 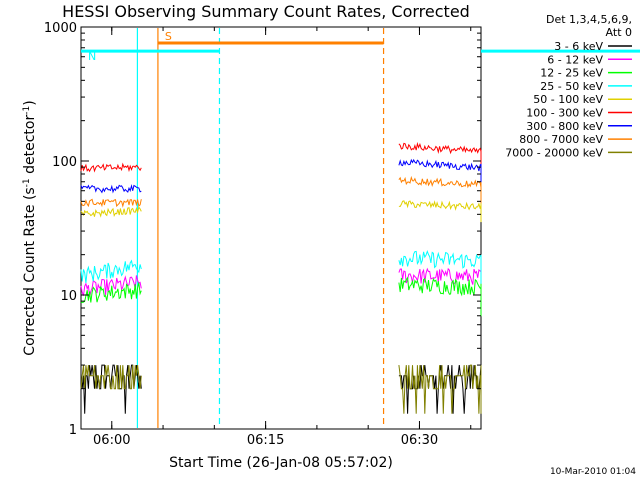 I want to click on legend-item-label: 800 - 7000 keV, so click(x=561, y=139).